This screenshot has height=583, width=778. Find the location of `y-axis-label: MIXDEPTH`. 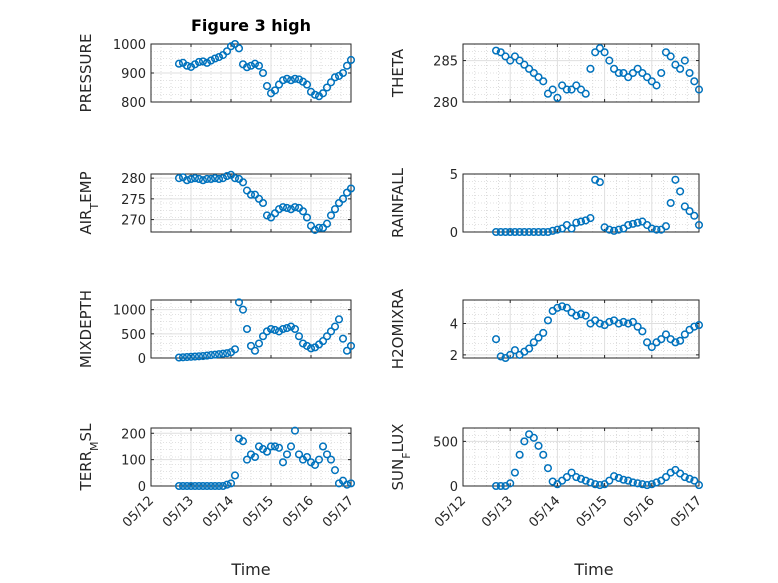

y-axis-label: MIXDEPTH is located at coordinates (86, 329).